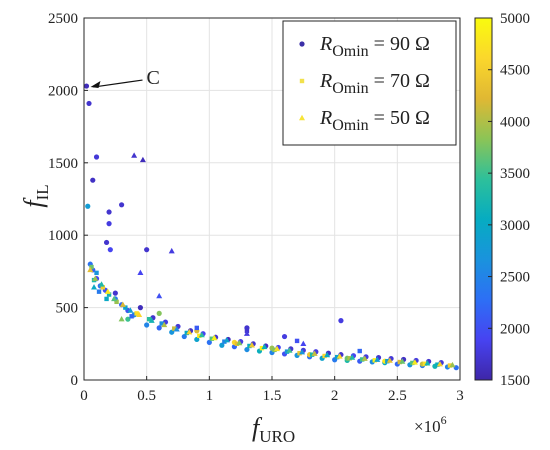 Image resolution: width=550 pixels, height=450 pixels. Describe the element at coordinates (427, 426) in the screenshot. I see `x-multiplier-base: ×10` at that location.